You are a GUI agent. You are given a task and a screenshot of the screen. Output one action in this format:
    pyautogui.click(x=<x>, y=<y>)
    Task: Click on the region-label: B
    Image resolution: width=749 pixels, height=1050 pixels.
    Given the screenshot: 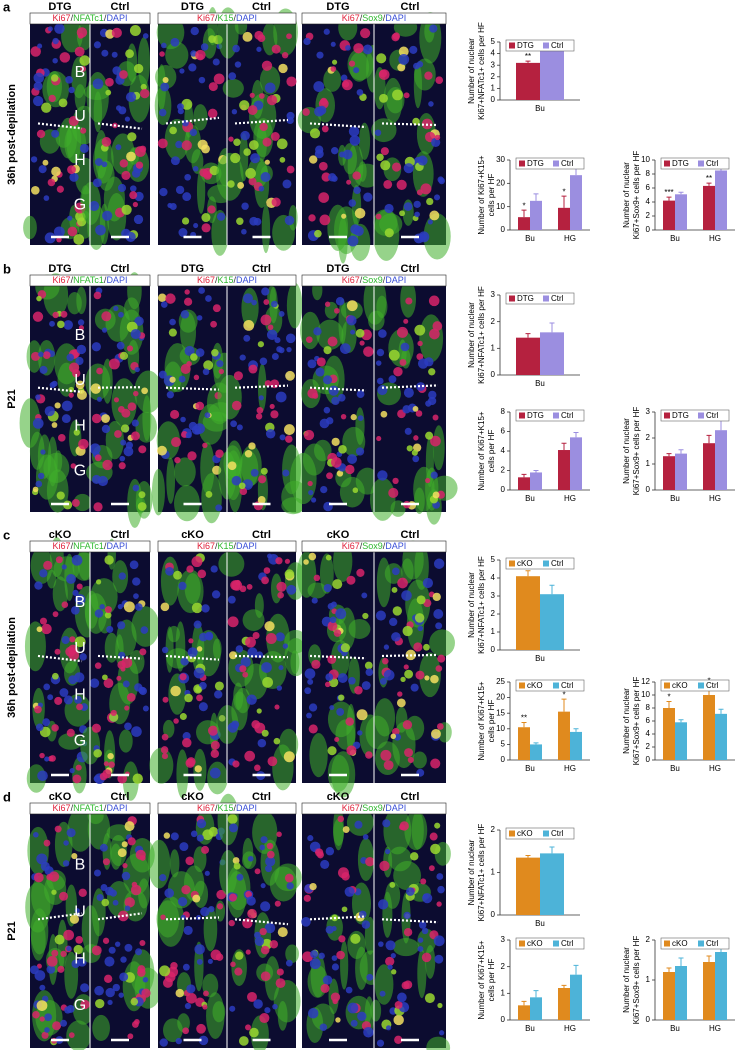 What is the action you would take?
    pyautogui.click(x=80, y=335)
    